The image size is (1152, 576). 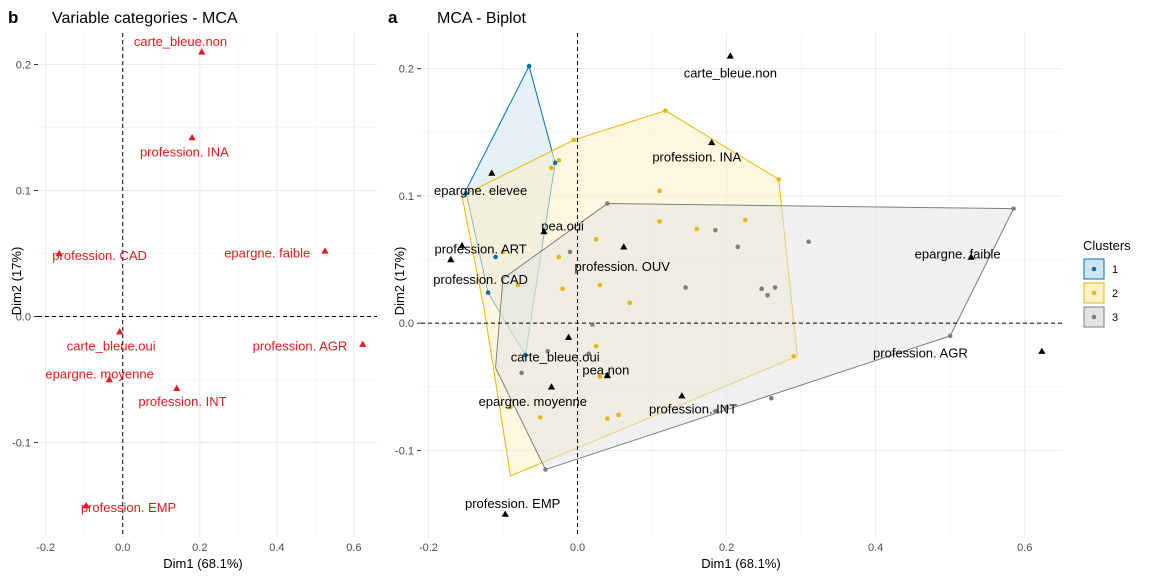 What do you see at coordinates (21, 444) in the screenshot?
I see `y-tick-label: -0.1` at bounding box center [21, 444].